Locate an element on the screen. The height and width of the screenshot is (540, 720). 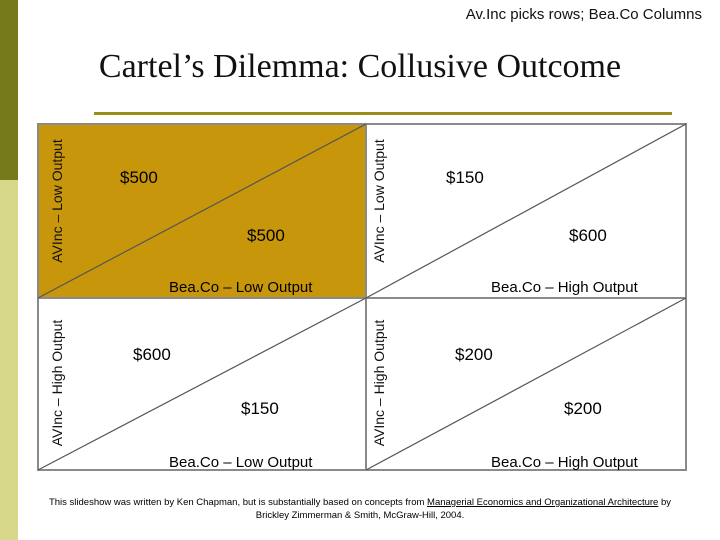
cell-diagonal-high-low is located at coordinates (202, 384).